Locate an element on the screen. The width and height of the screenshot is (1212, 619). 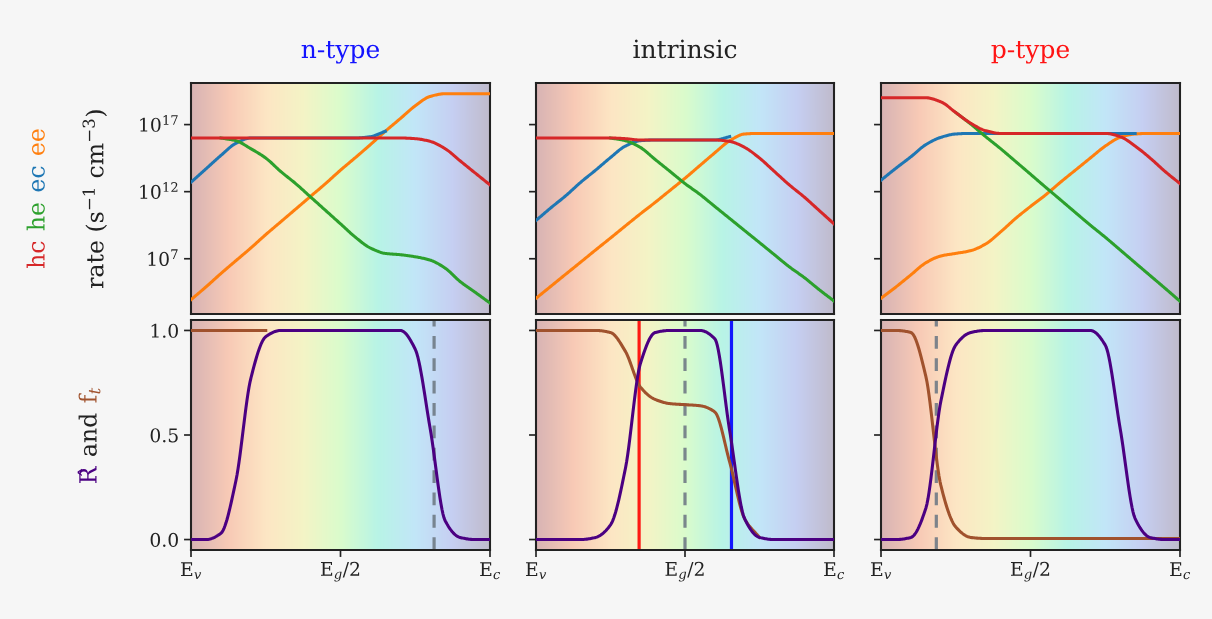
chart-title: n-type is located at coordinates (340, 52).